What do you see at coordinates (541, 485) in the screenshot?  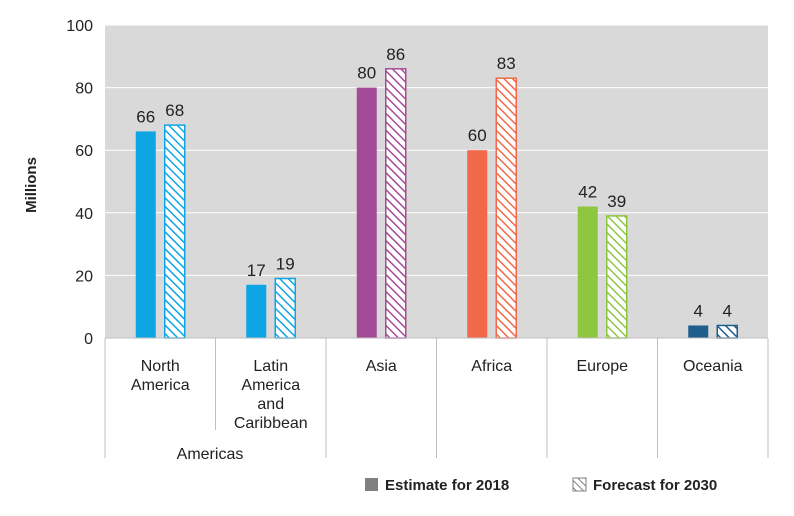 I see `legend: Estimate for 2018 Forecast for 2030` at bounding box center [541, 485].